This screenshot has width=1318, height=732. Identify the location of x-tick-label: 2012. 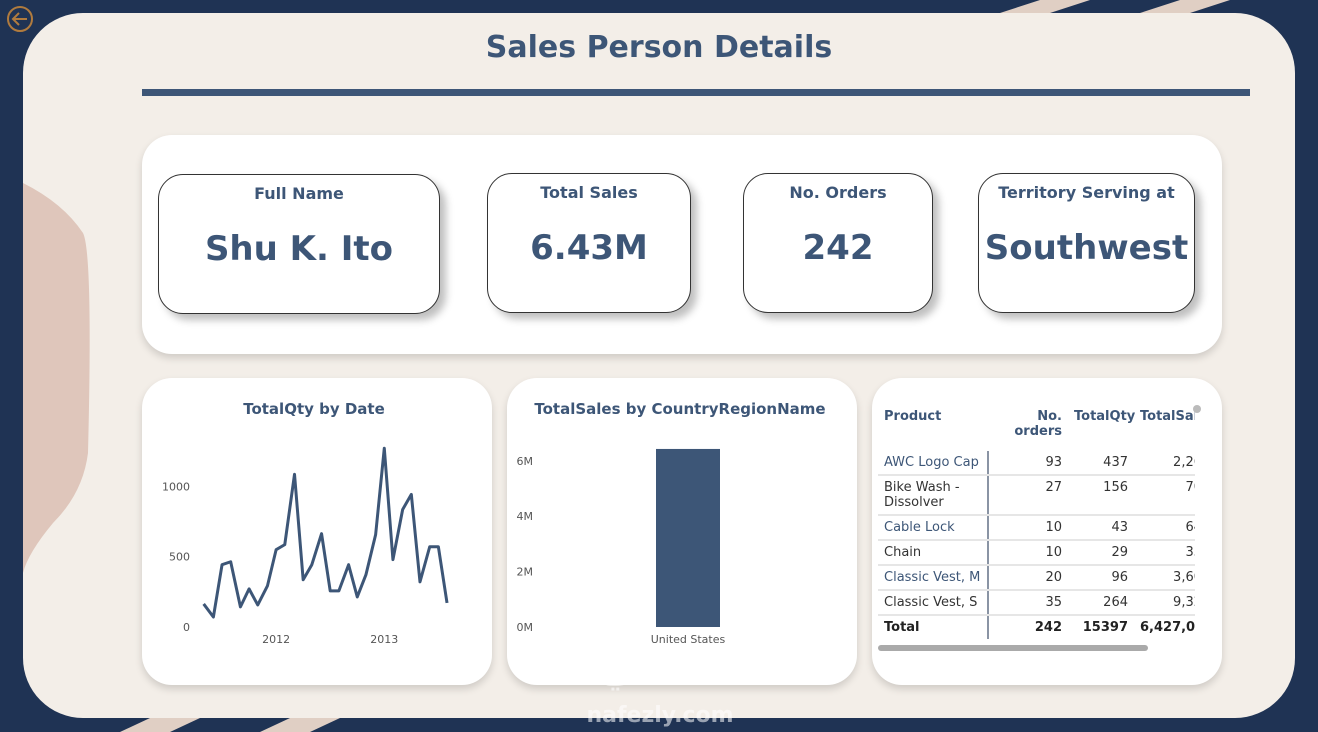
(276, 639).